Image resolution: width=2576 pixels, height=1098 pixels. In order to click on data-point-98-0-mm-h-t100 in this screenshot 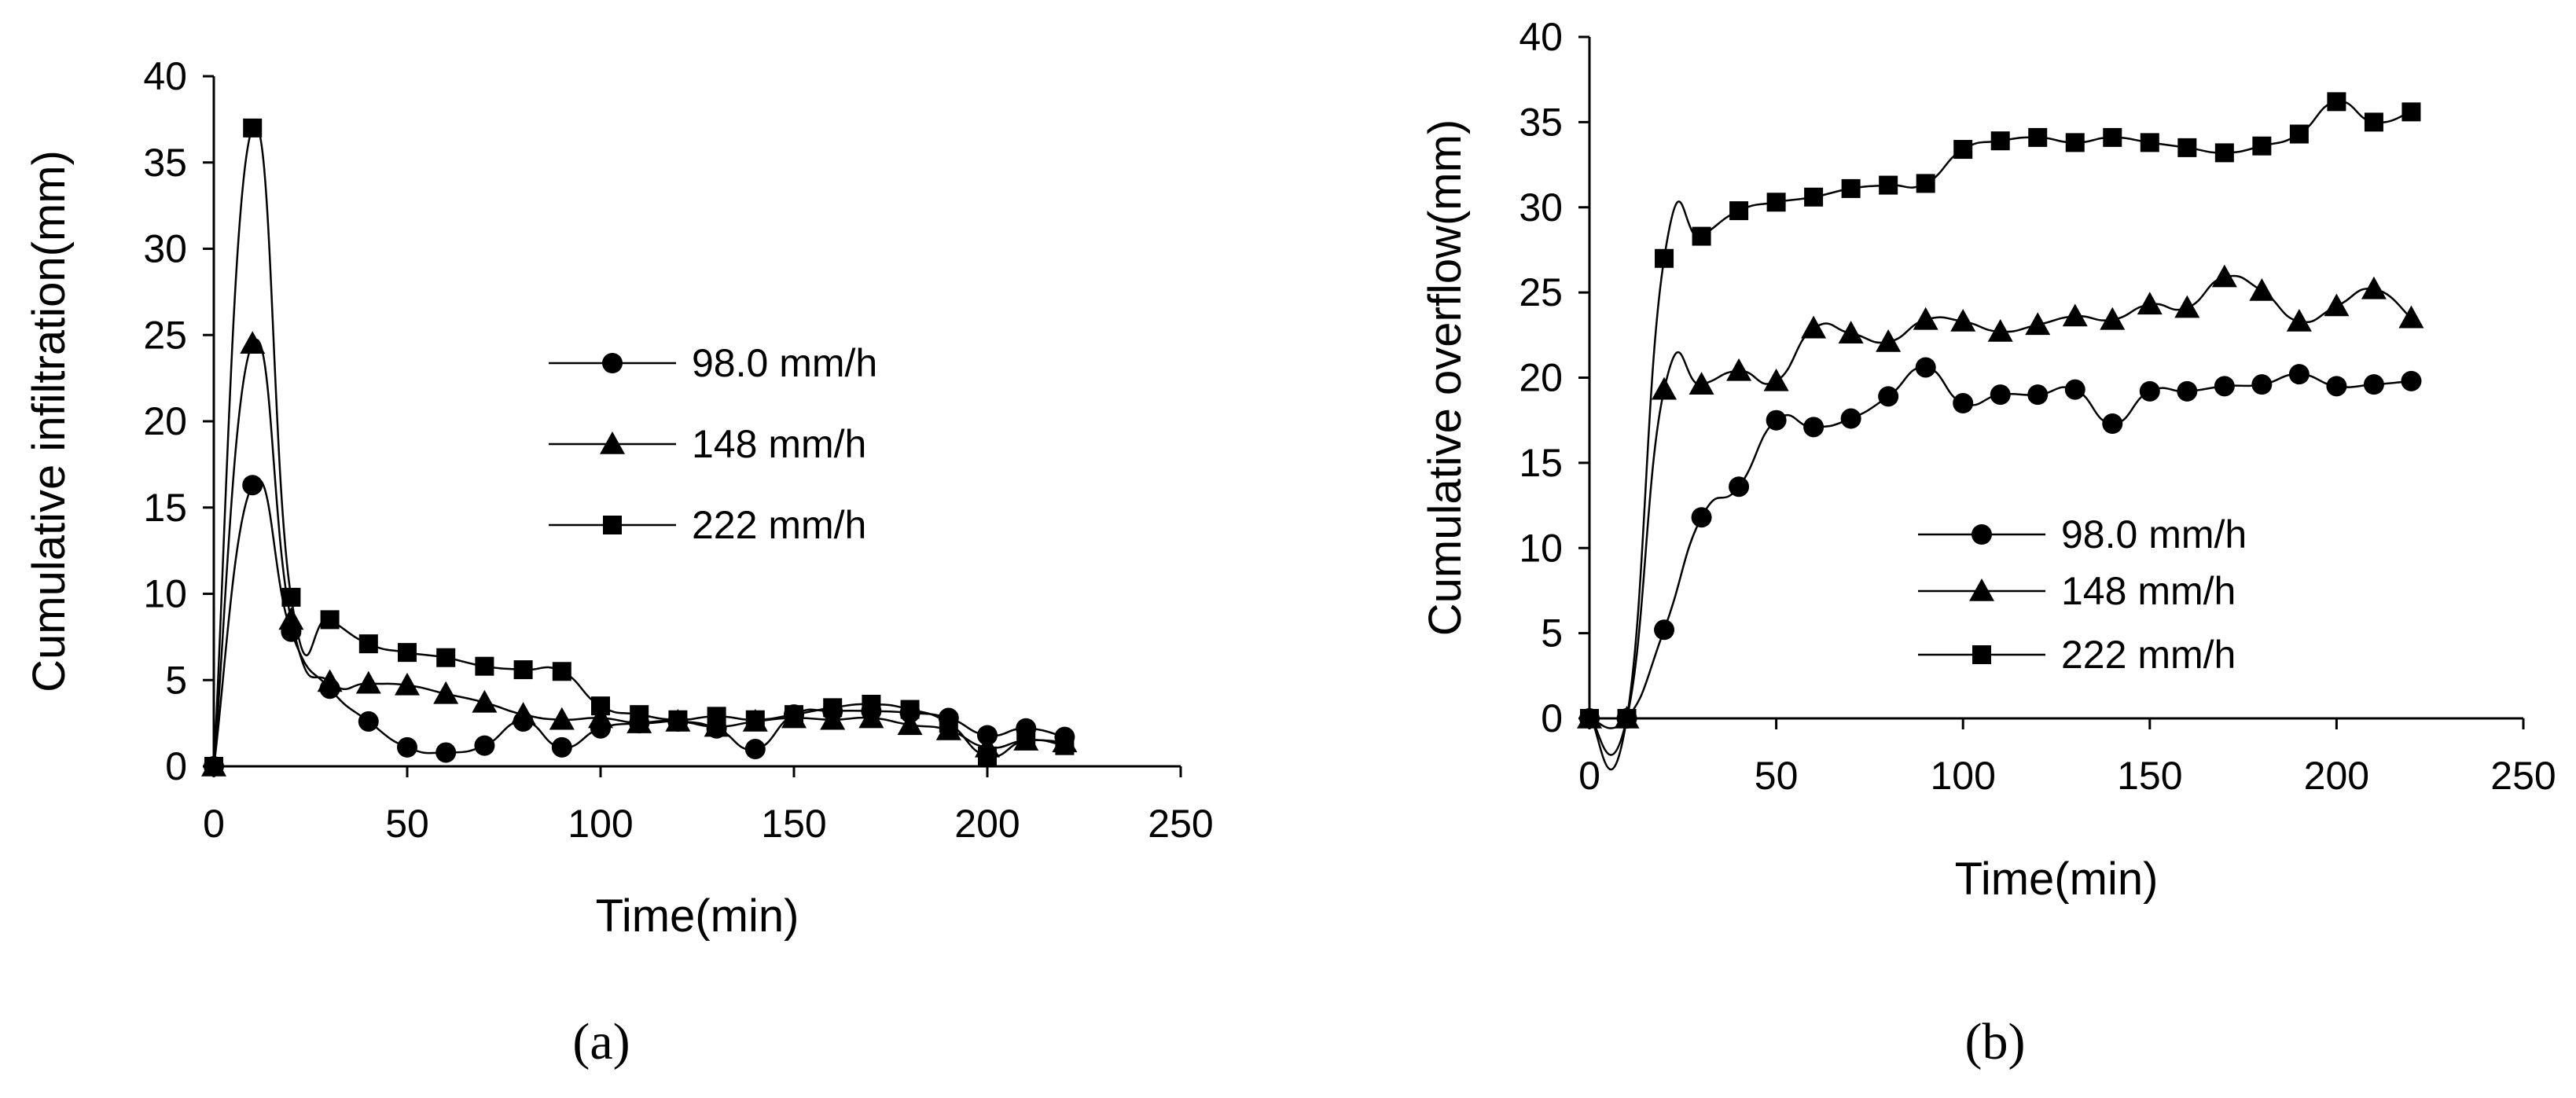, I will do `click(1963, 403)`.